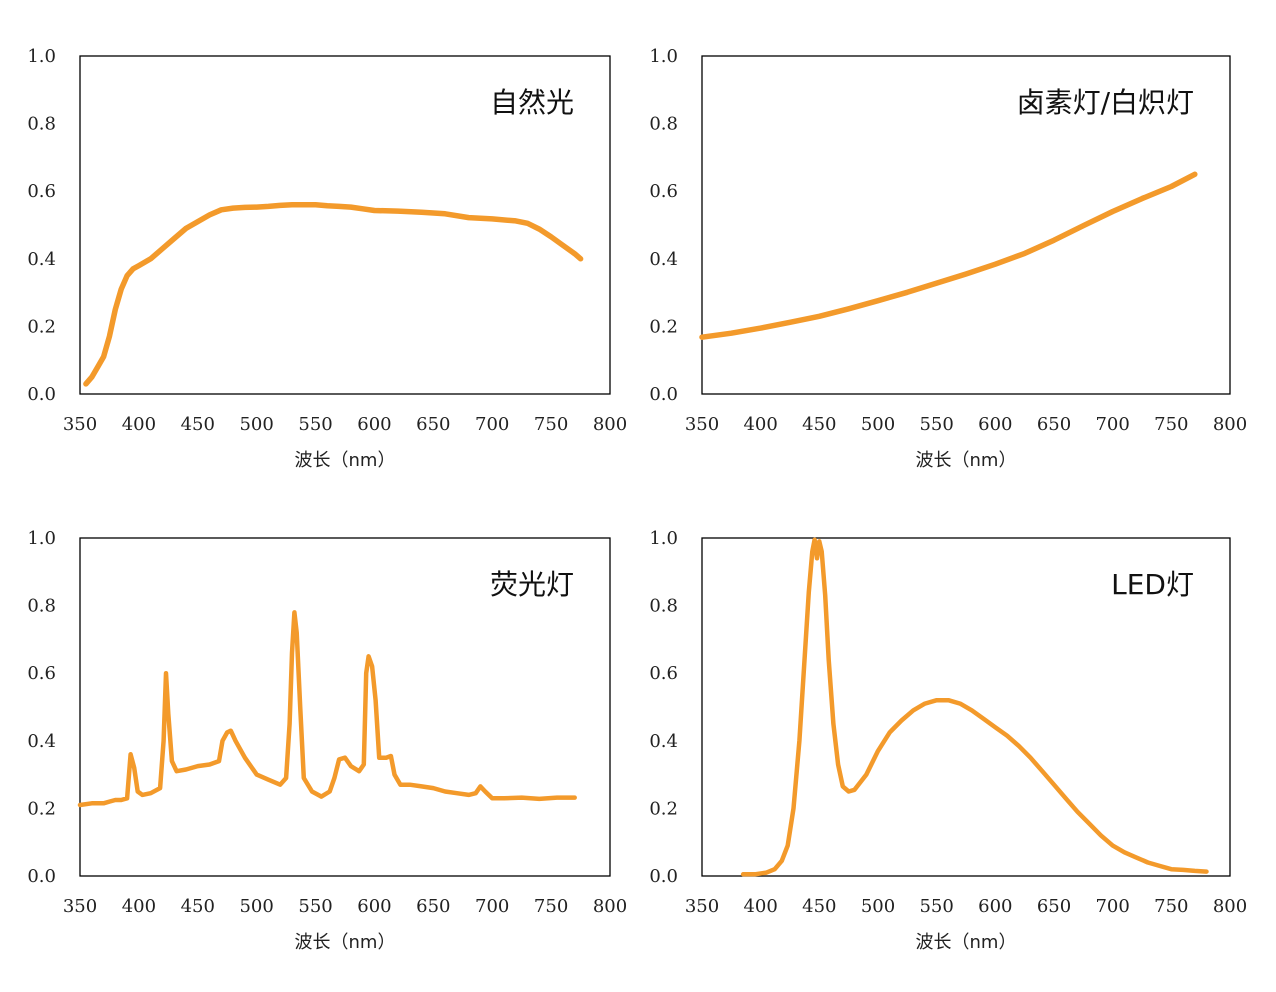 The image size is (1276, 992). I want to click on series-line-natural-light, so click(333, 294).